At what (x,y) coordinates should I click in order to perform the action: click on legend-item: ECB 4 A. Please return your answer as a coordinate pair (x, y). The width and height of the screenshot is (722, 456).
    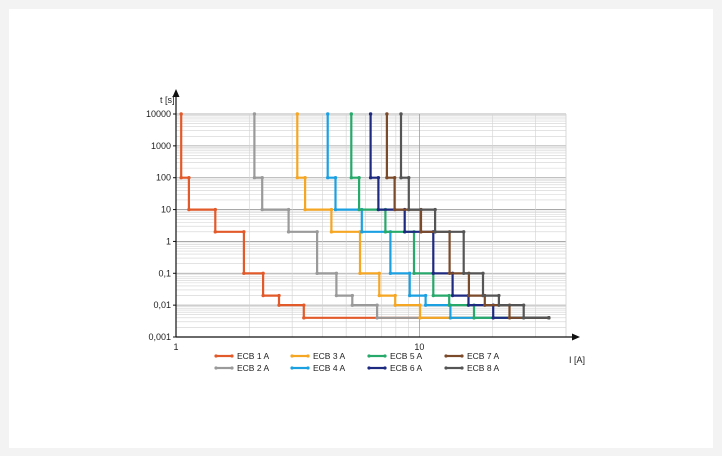
    Looking at the image, I should click on (317, 368).